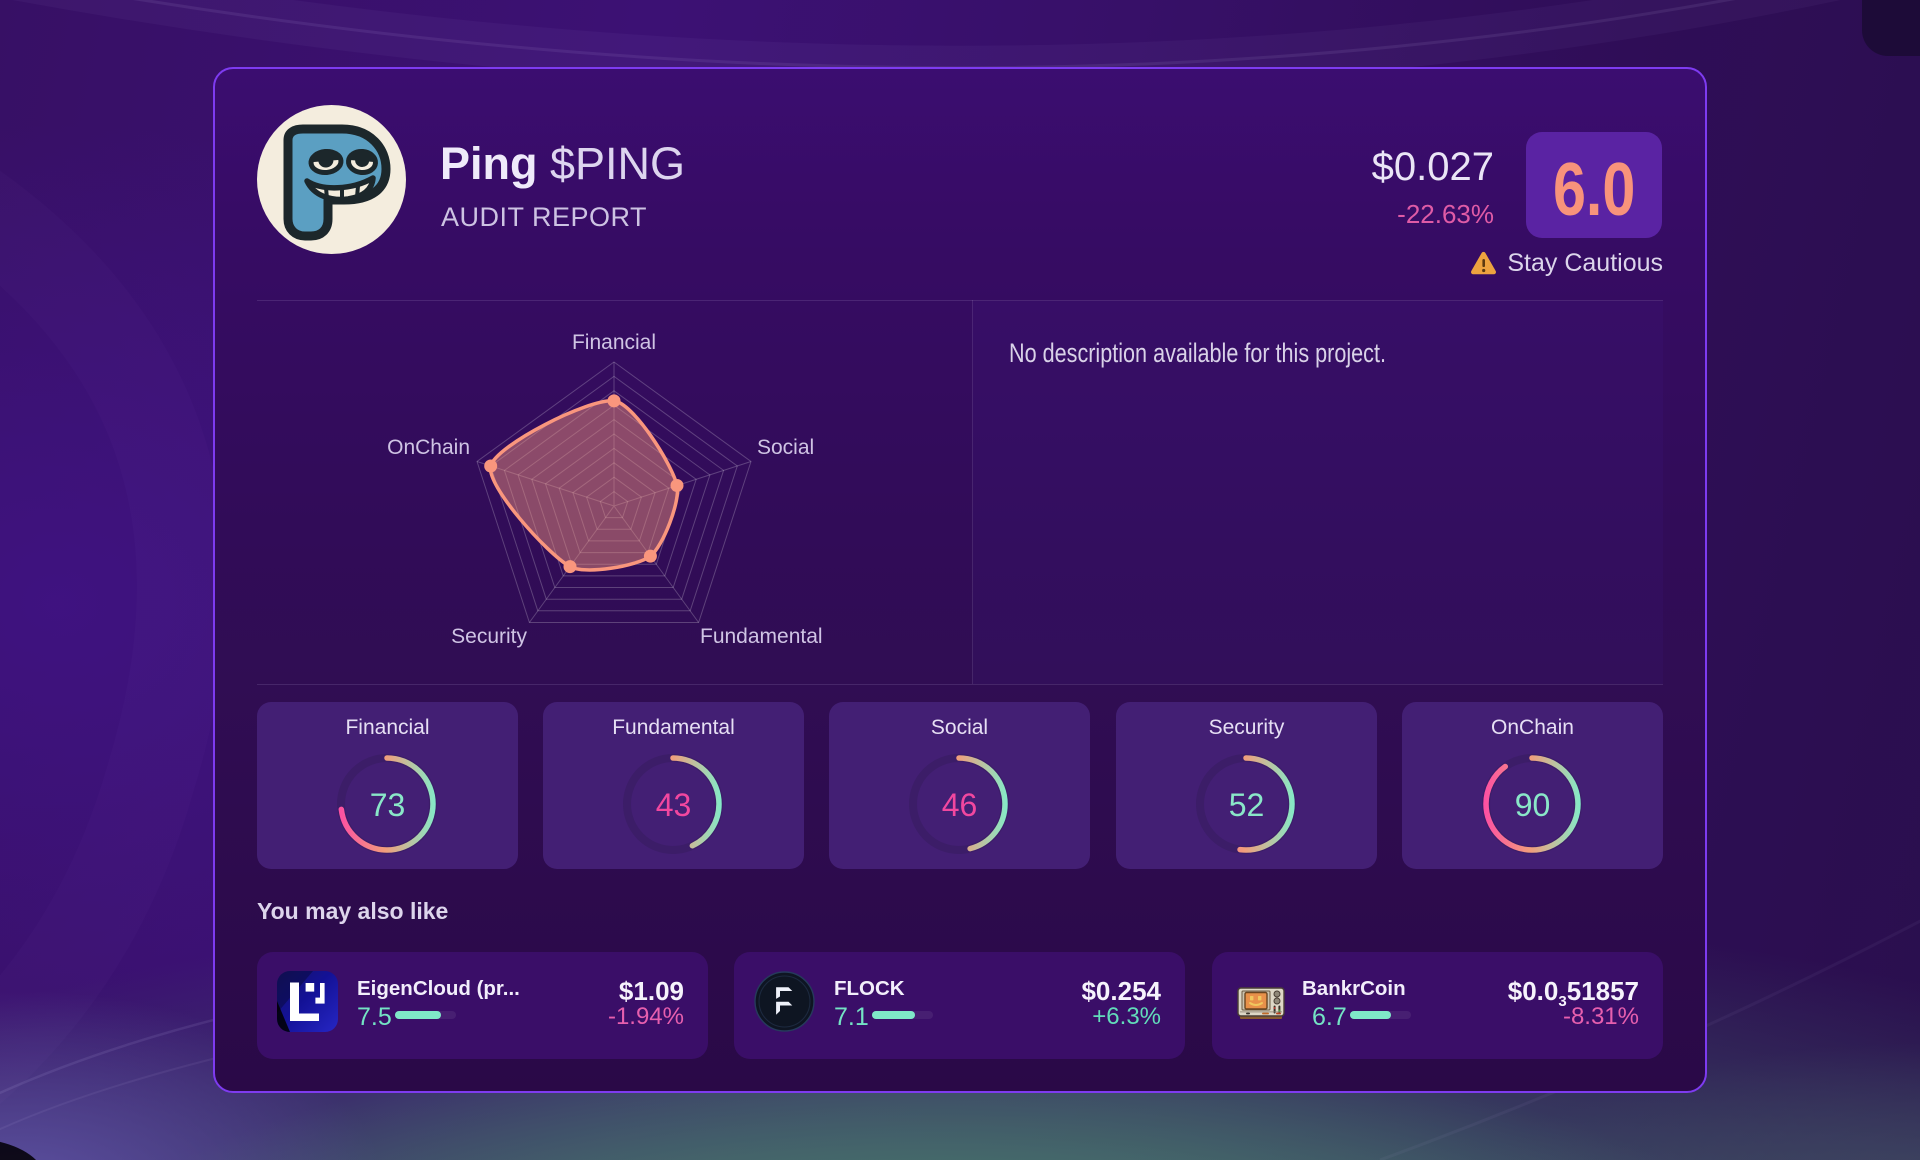 The image size is (1920, 1160). What do you see at coordinates (428, 447) in the screenshot?
I see `svg-text: OnChain` at bounding box center [428, 447].